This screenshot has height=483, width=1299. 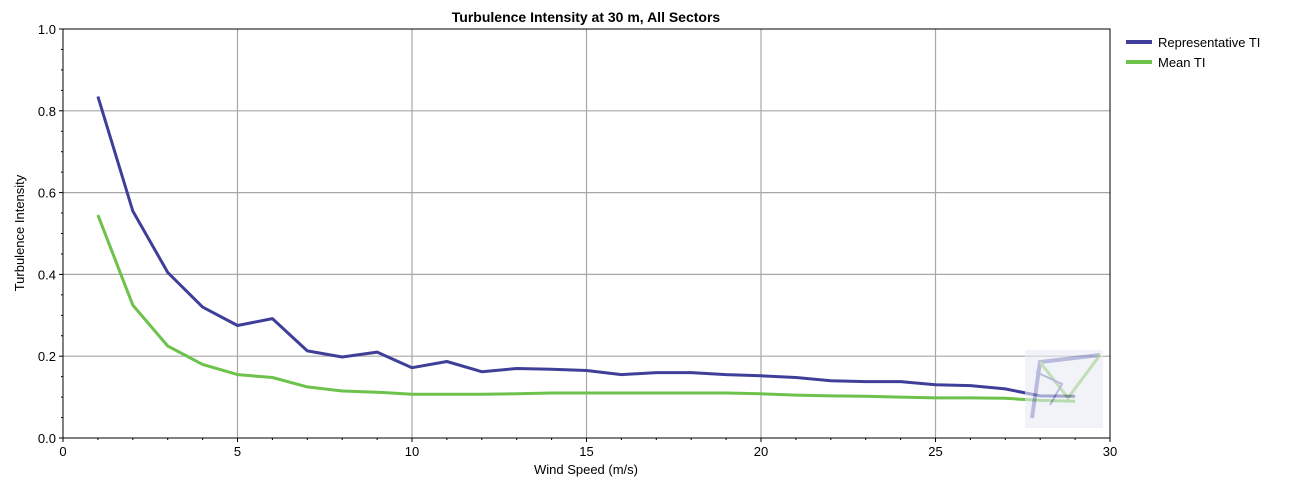 I want to click on legend: Representative TI Mean TI, so click(x=1193, y=52).